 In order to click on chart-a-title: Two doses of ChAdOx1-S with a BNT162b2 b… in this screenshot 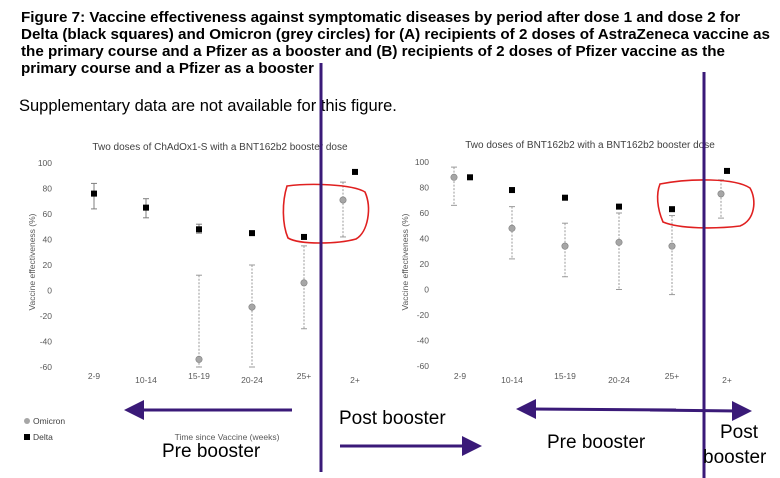, I will do `click(220, 147)`.